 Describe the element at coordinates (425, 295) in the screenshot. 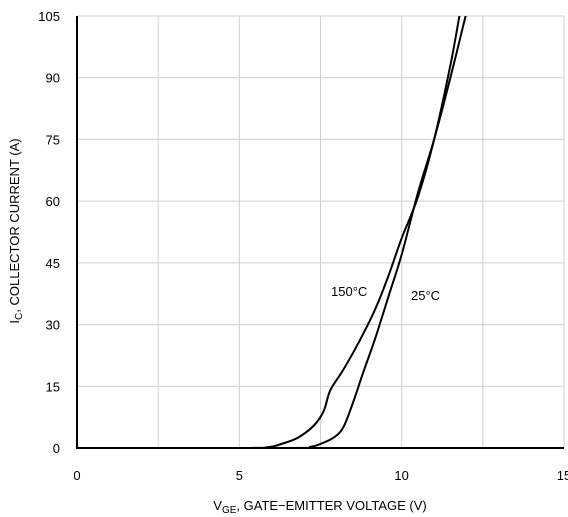

I see `series-label-25c: 25°C` at that location.